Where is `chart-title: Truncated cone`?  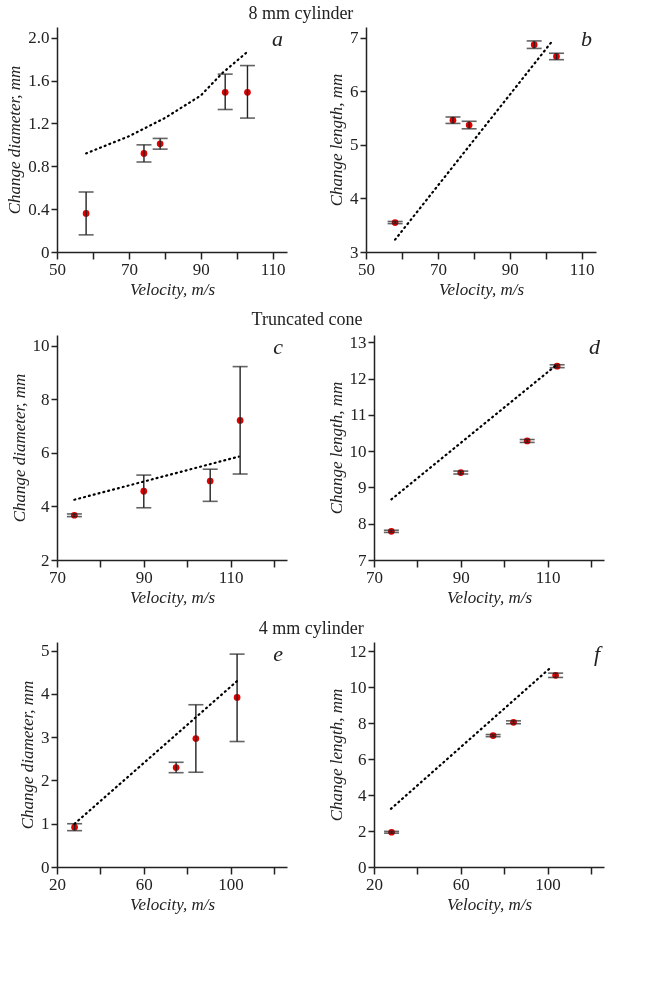 chart-title: Truncated cone is located at coordinates (307, 319).